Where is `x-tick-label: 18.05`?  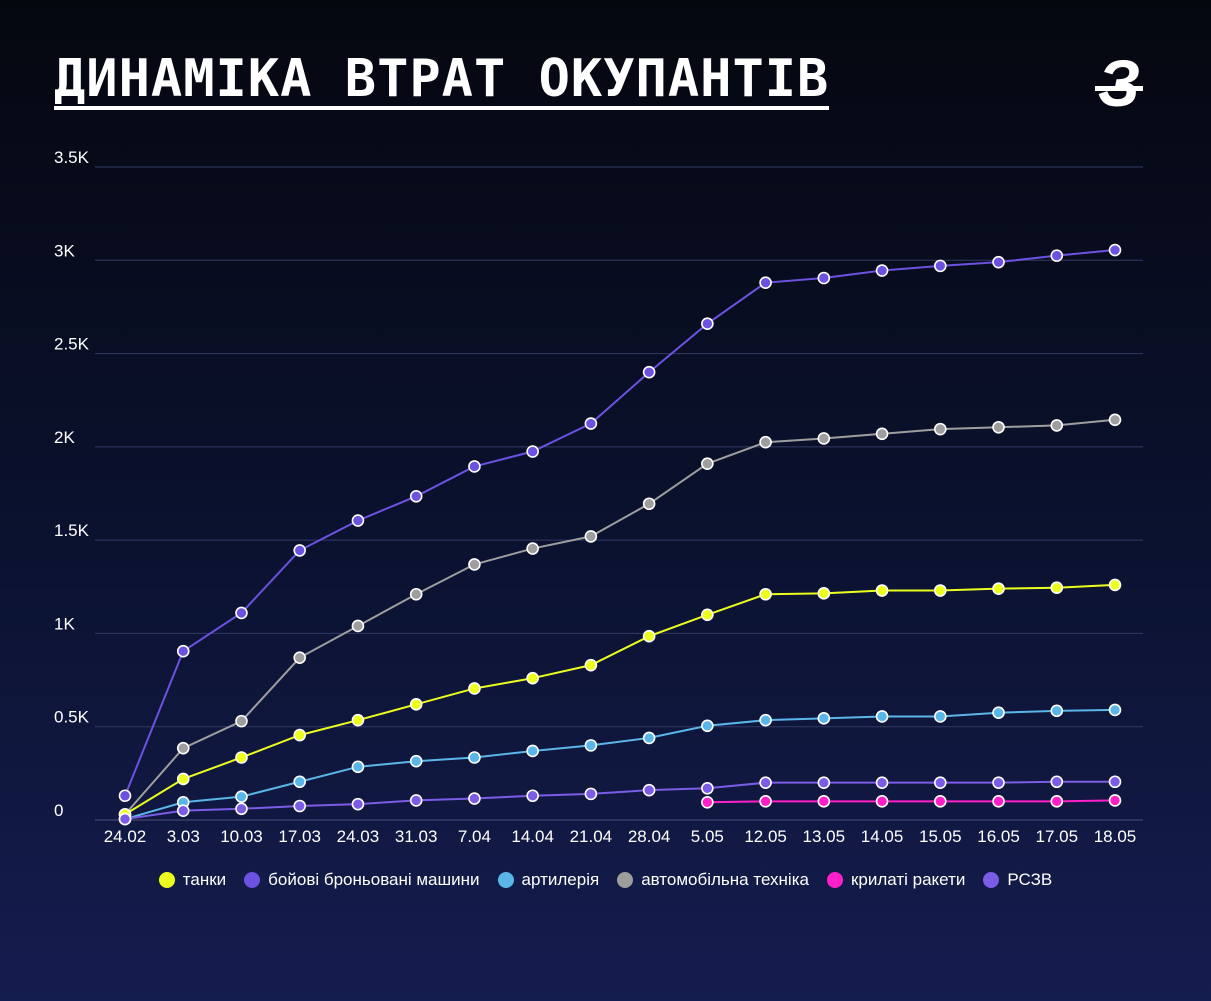 x-tick-label: 18.05 is located at coordinates (1115, 836).